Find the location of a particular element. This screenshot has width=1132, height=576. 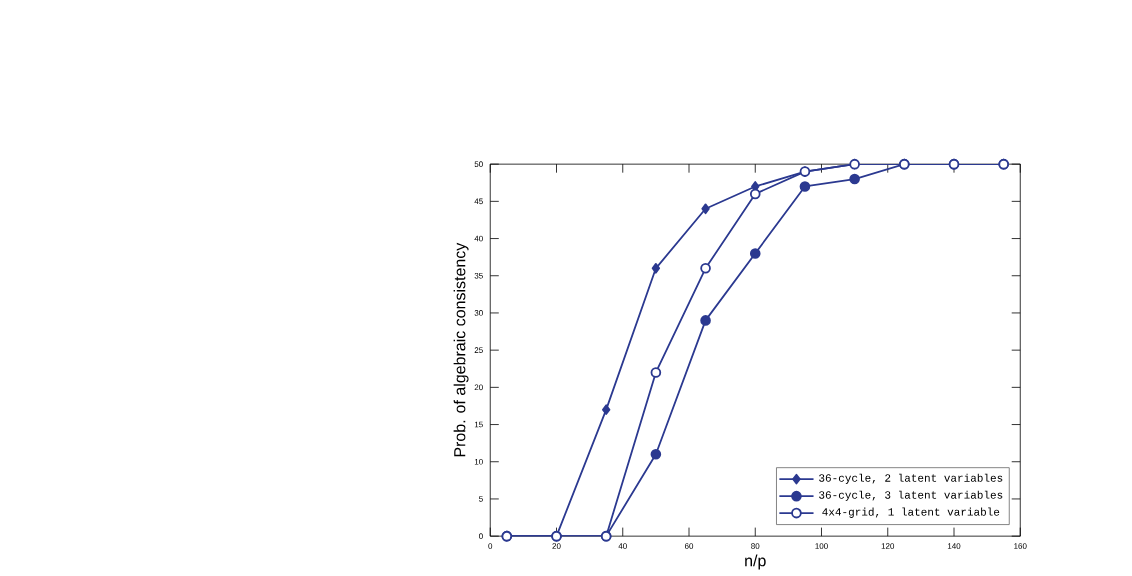

y-axis-title: Prob. of algebraic consistency is located at coordinates (461, 349).